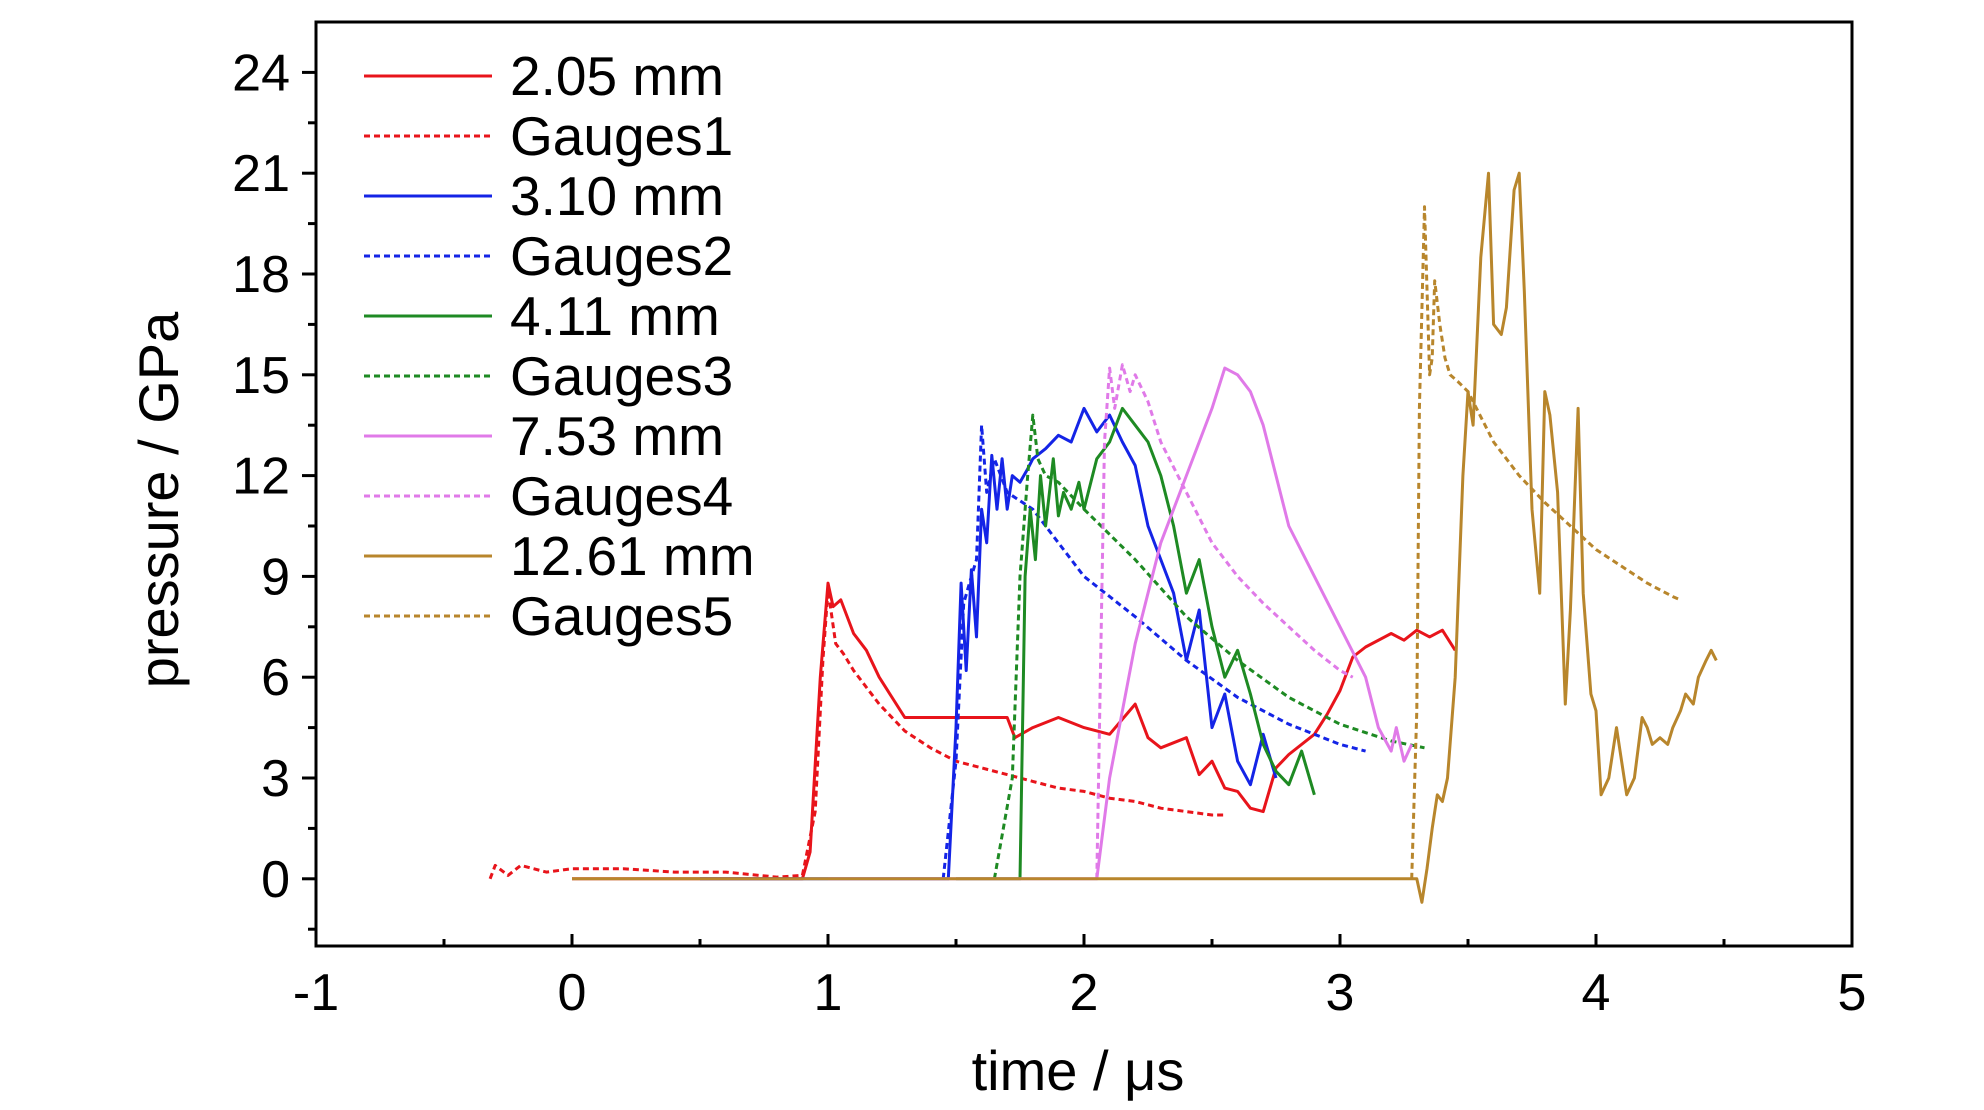  I want to click on y-tick-label: 0, so click(275, 880).